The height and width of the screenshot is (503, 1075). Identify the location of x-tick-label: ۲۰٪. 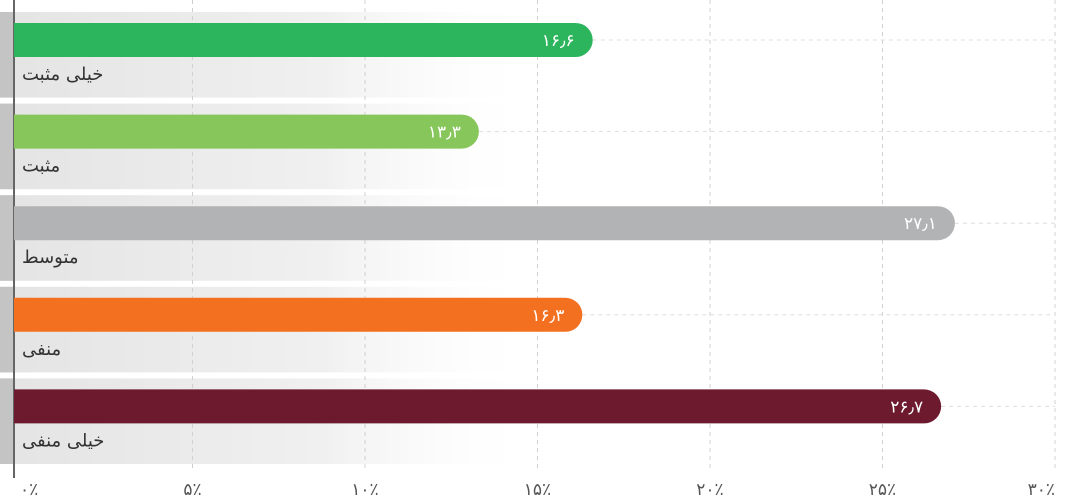
(709, 490).